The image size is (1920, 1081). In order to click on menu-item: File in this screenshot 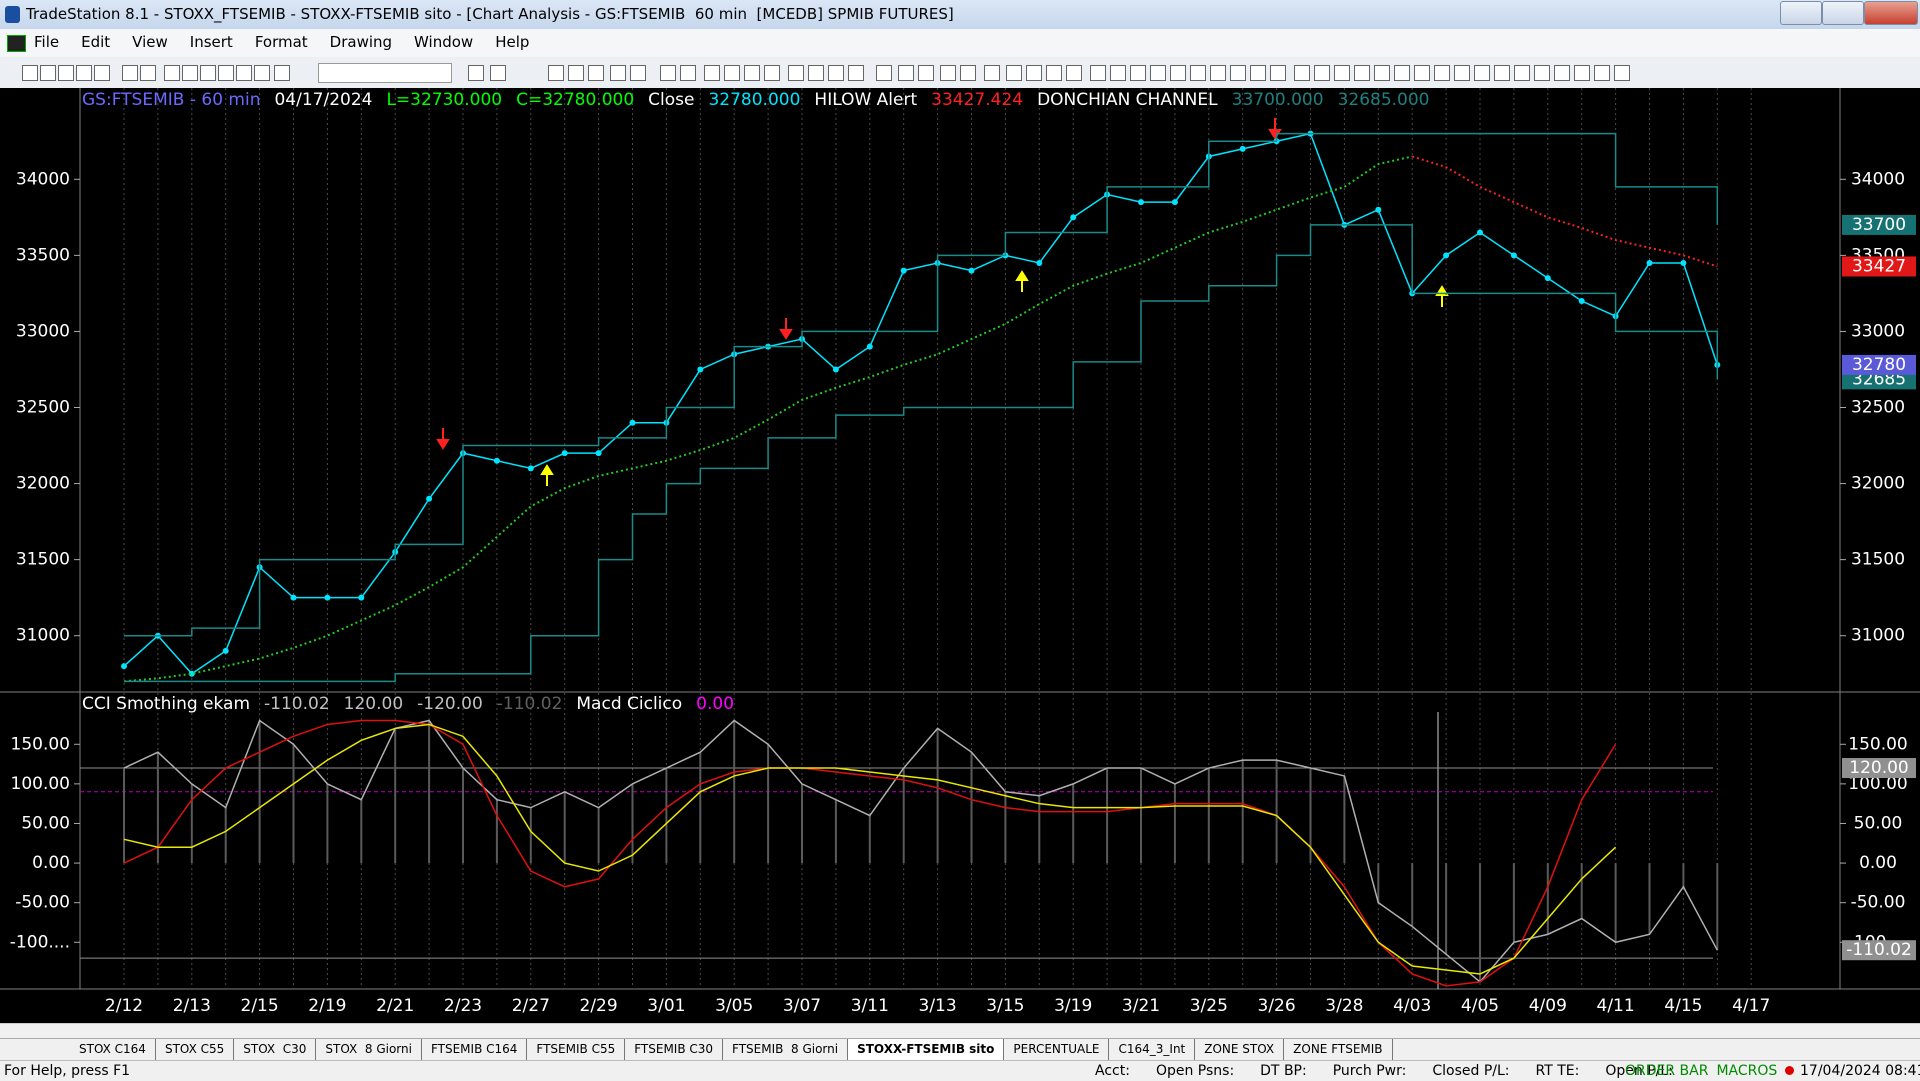, I will do `click(47, 42)`.